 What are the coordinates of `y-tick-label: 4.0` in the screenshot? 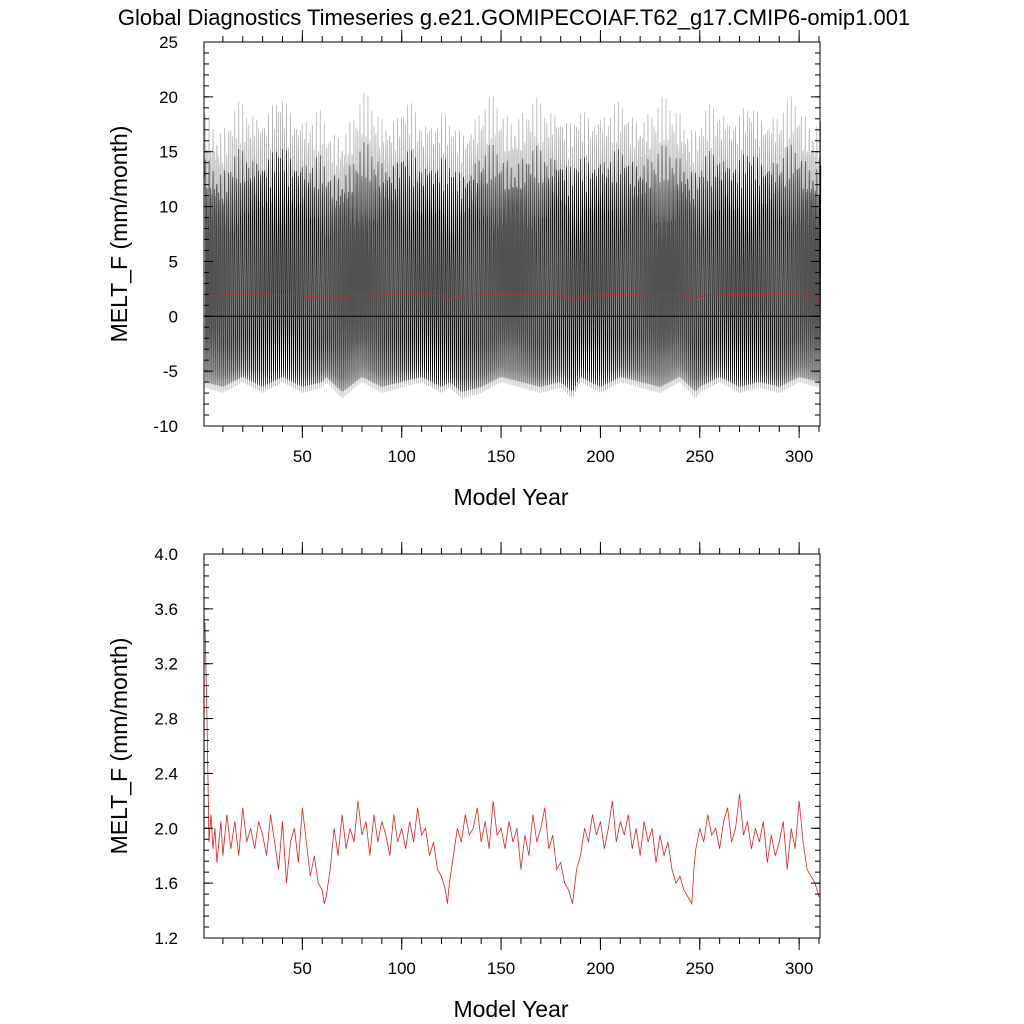 It's located at (166, 554).